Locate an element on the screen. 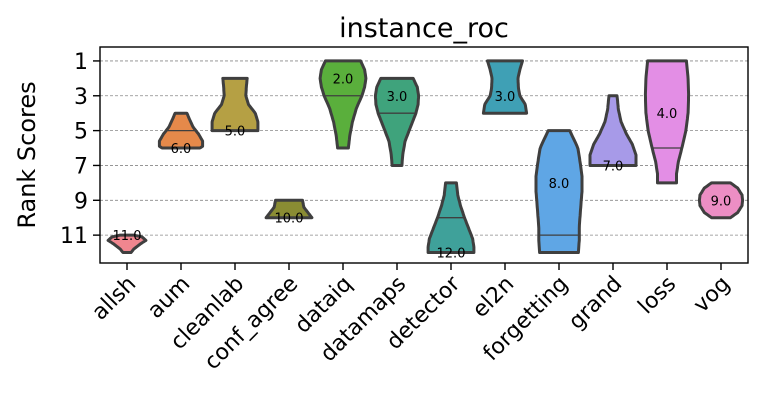  y-tick-label: 5 is located at coordinates (81, 132).